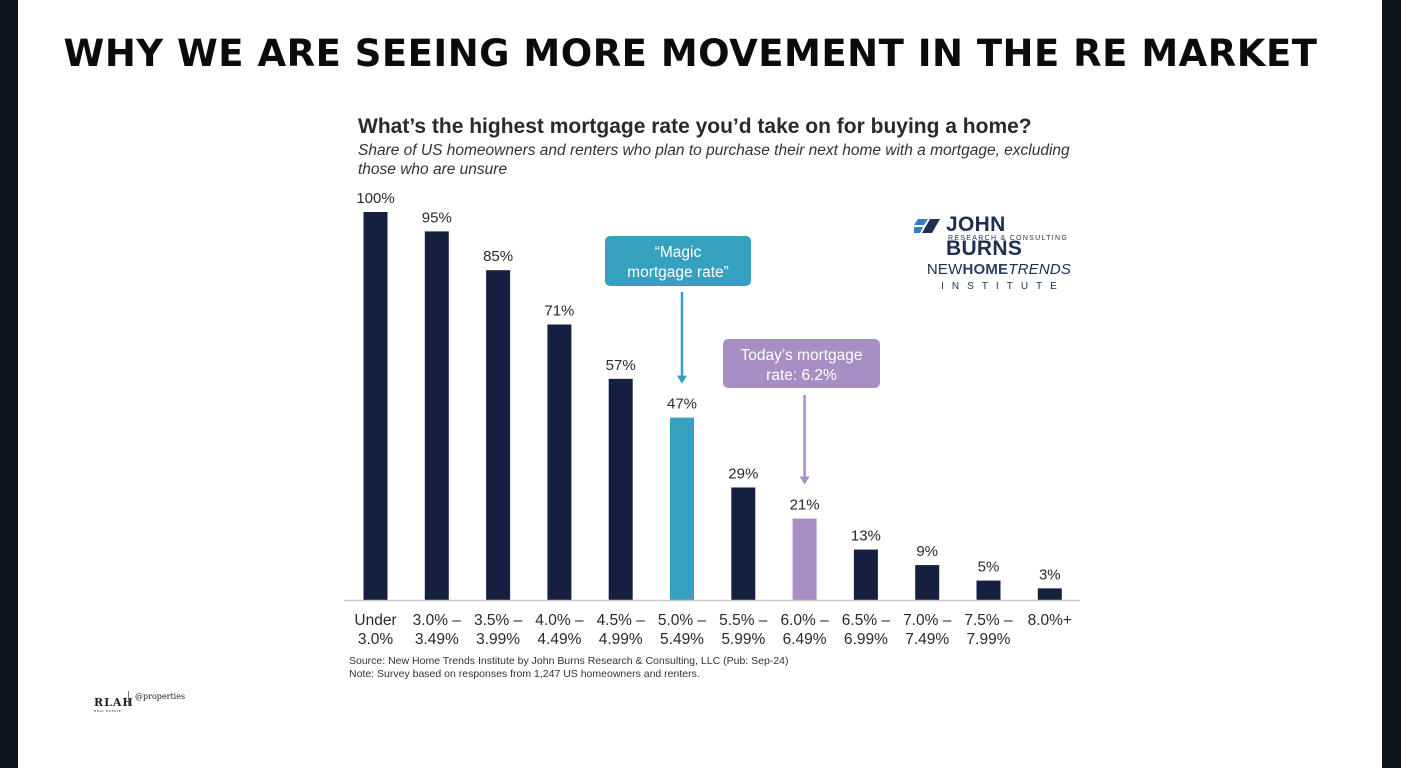 This screenshot has width=1401, height=768. I want to click on x-tick-label: 4.99%, so click(621, 639).